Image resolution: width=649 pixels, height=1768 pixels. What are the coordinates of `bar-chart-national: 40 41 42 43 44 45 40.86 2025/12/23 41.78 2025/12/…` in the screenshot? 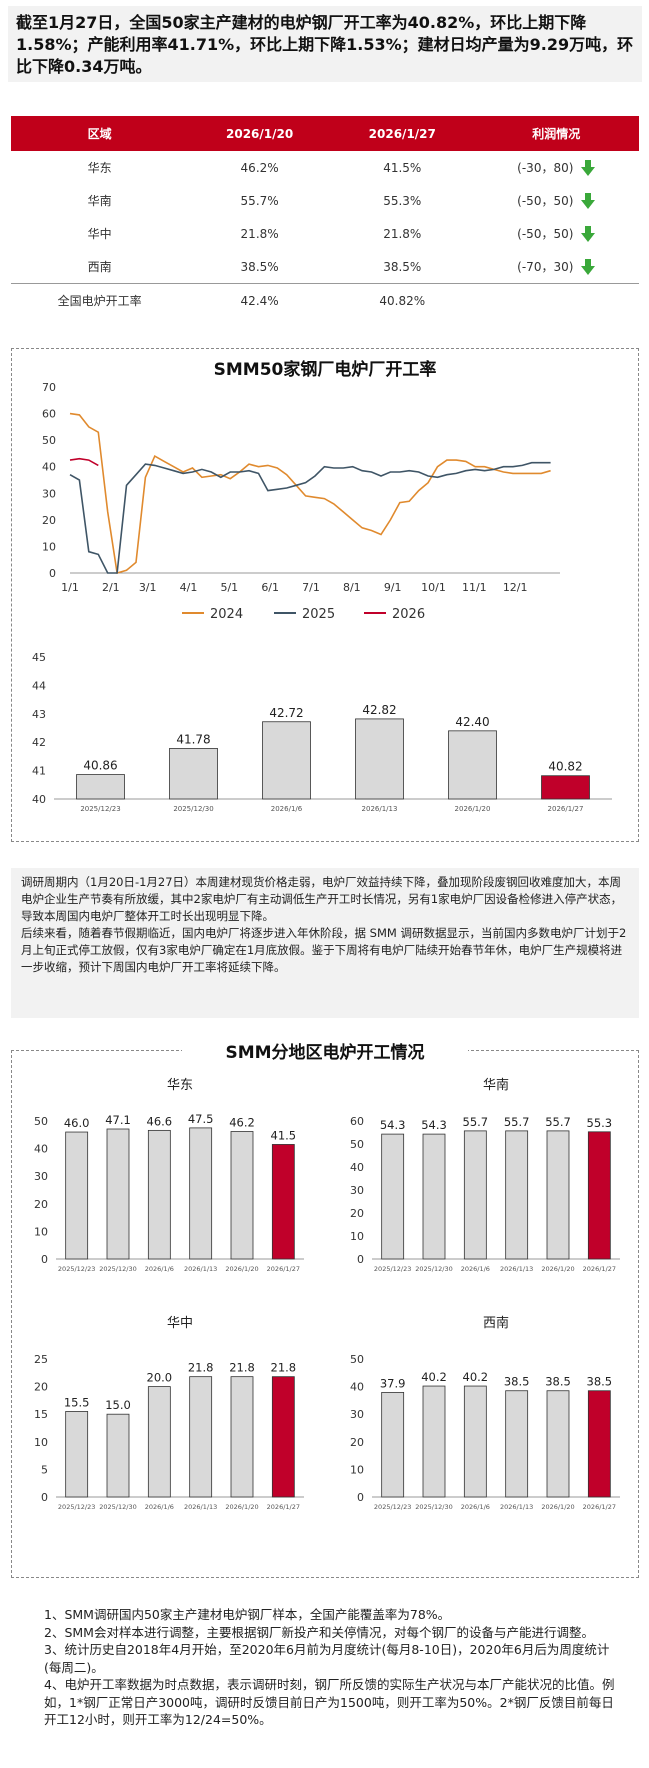 It's located at (322, 732).